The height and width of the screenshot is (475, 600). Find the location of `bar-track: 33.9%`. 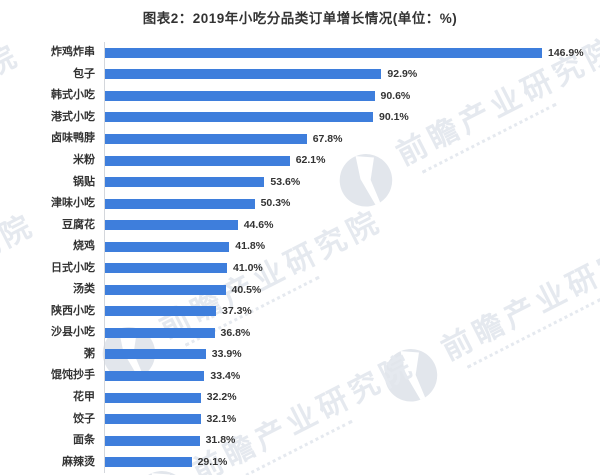

bar-track: 33.9% is located at coordinates (352, 354).